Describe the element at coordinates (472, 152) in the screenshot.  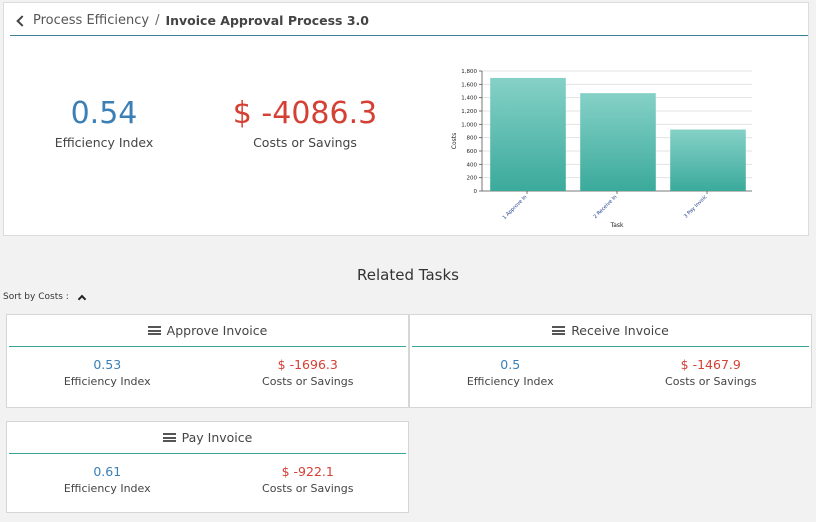
I see `y-tick-label: 600` at that location.